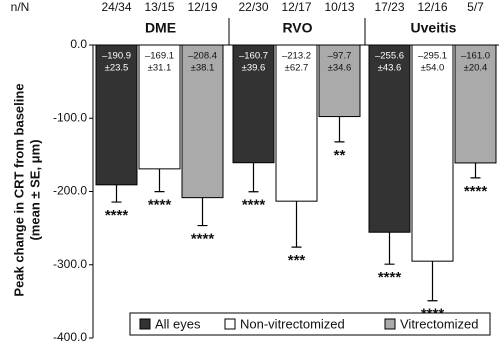 Image resolution: width=500 pixels, height=353 pixels. Describe the element at coordinates (254, 68) in the screenshot. I see `error-label: ±39.6` at that location.